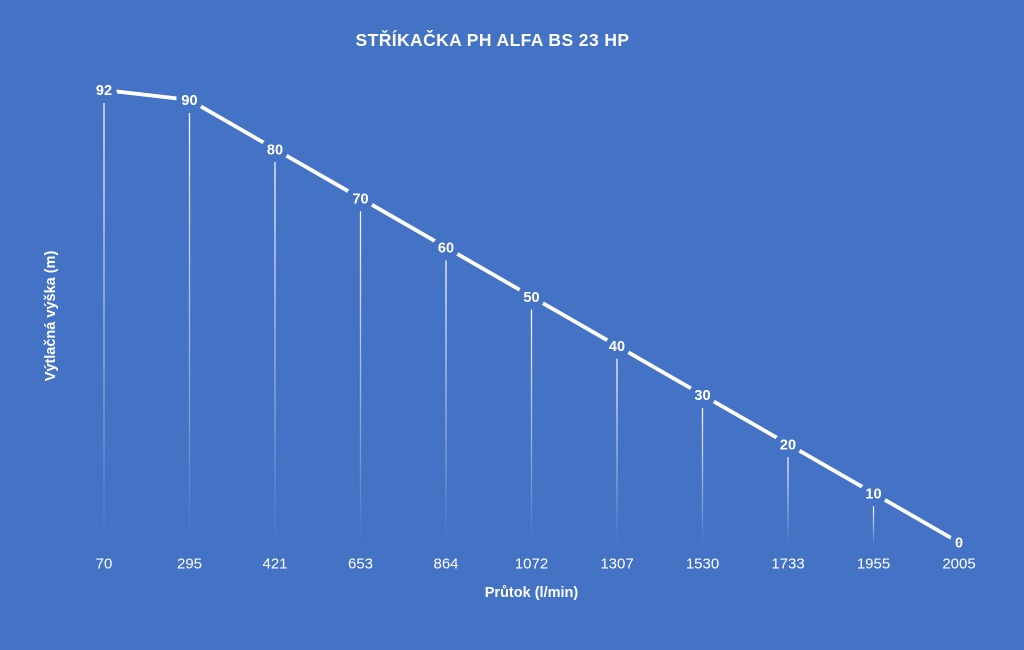  What do you see at coordinates (104, 563) in the screenshot?
I see `x-tick-label: 70` at bounding box center [104, 563].